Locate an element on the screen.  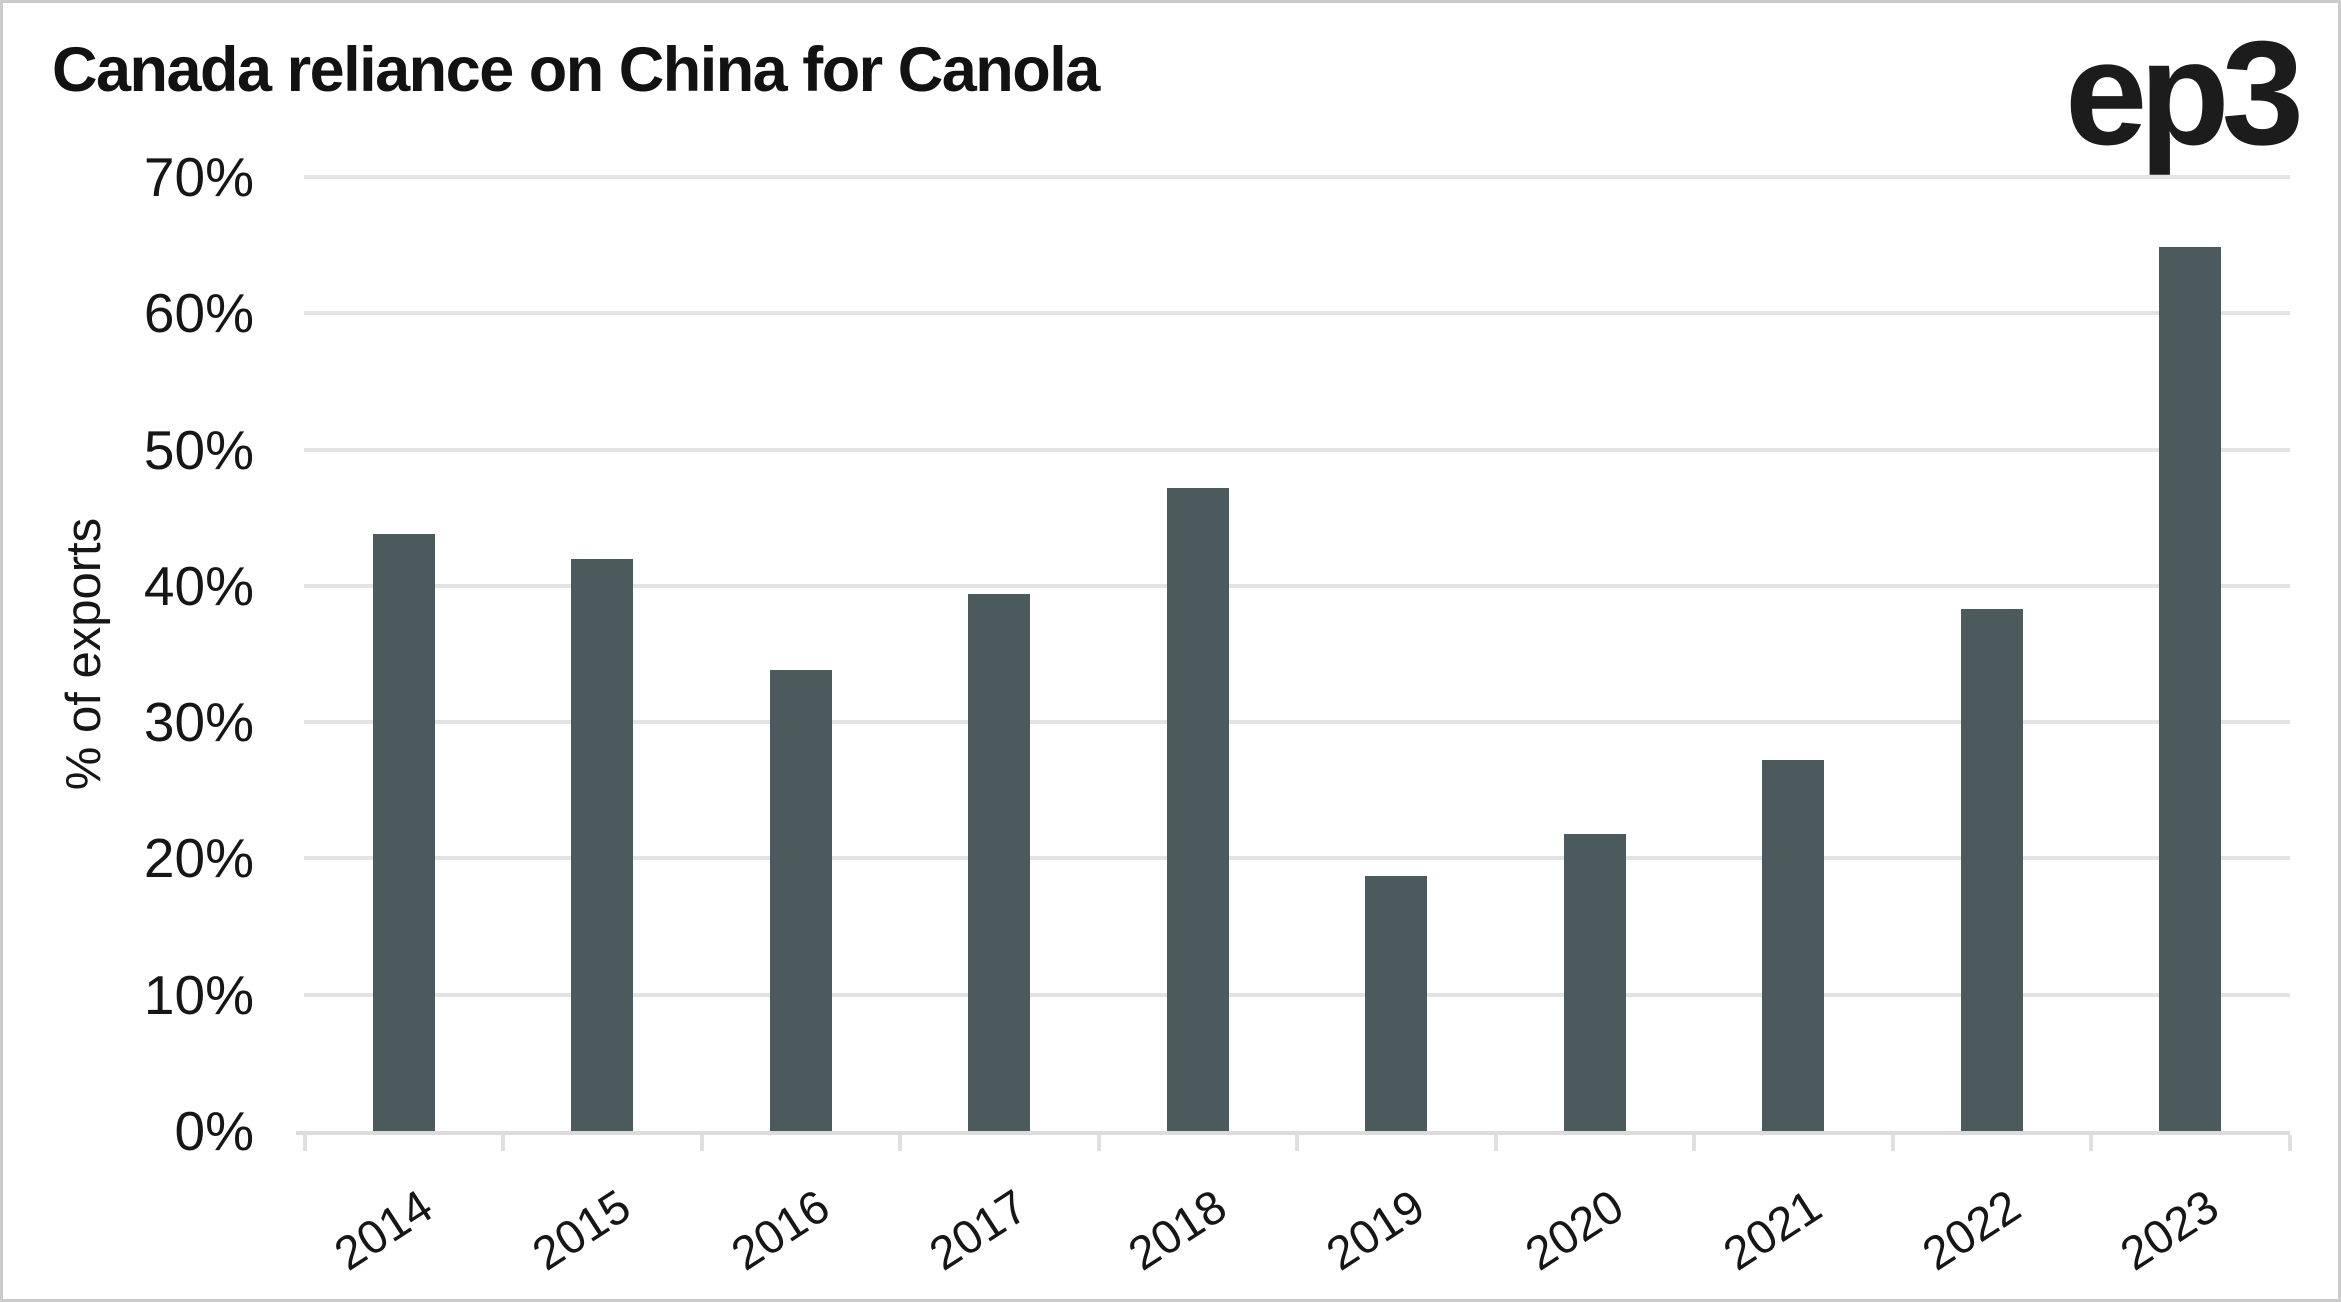
bar-2017 is located at coordinates (999, 862).